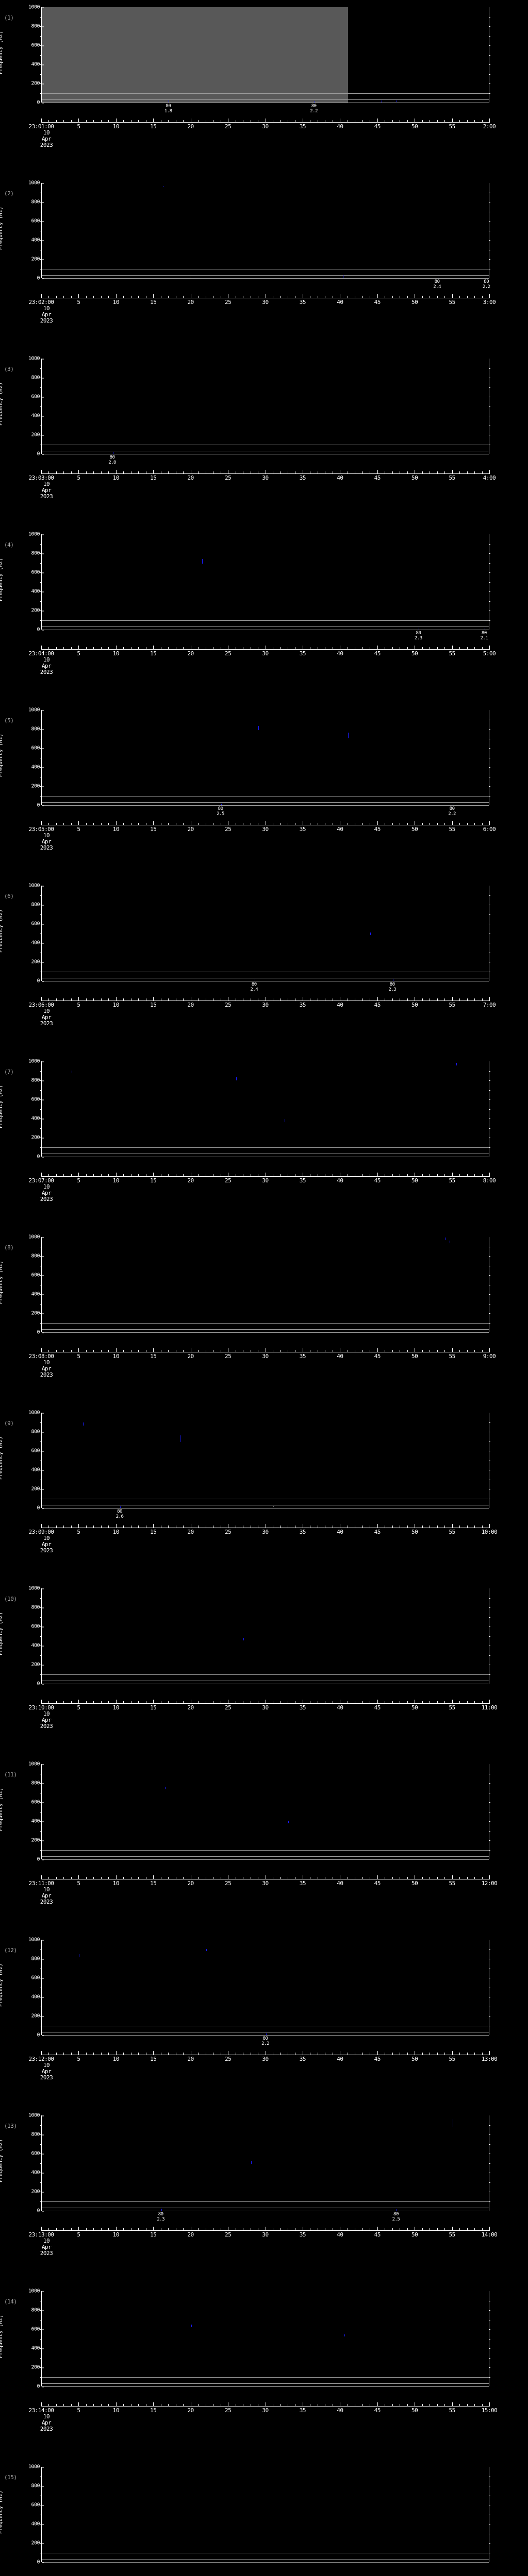 Image resolution: width=528 pixels, height=2576 pixels. I want to click on y-axis-tick: 0, so click(40, 279).